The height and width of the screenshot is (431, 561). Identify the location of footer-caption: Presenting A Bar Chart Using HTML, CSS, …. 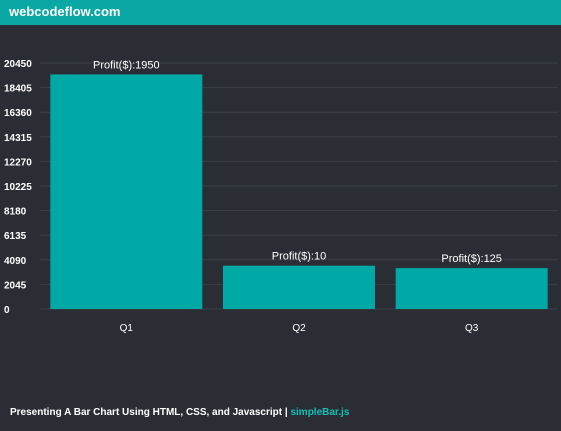
(179, 412).